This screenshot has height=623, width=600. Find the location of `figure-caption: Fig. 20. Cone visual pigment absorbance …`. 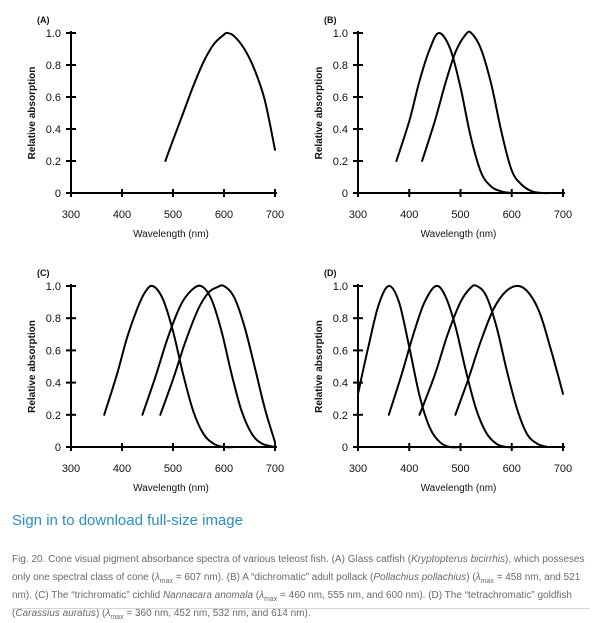

figure-caption: Fig. 20. Cone visual pigment absorbance … is located at coordinates (298, 587).